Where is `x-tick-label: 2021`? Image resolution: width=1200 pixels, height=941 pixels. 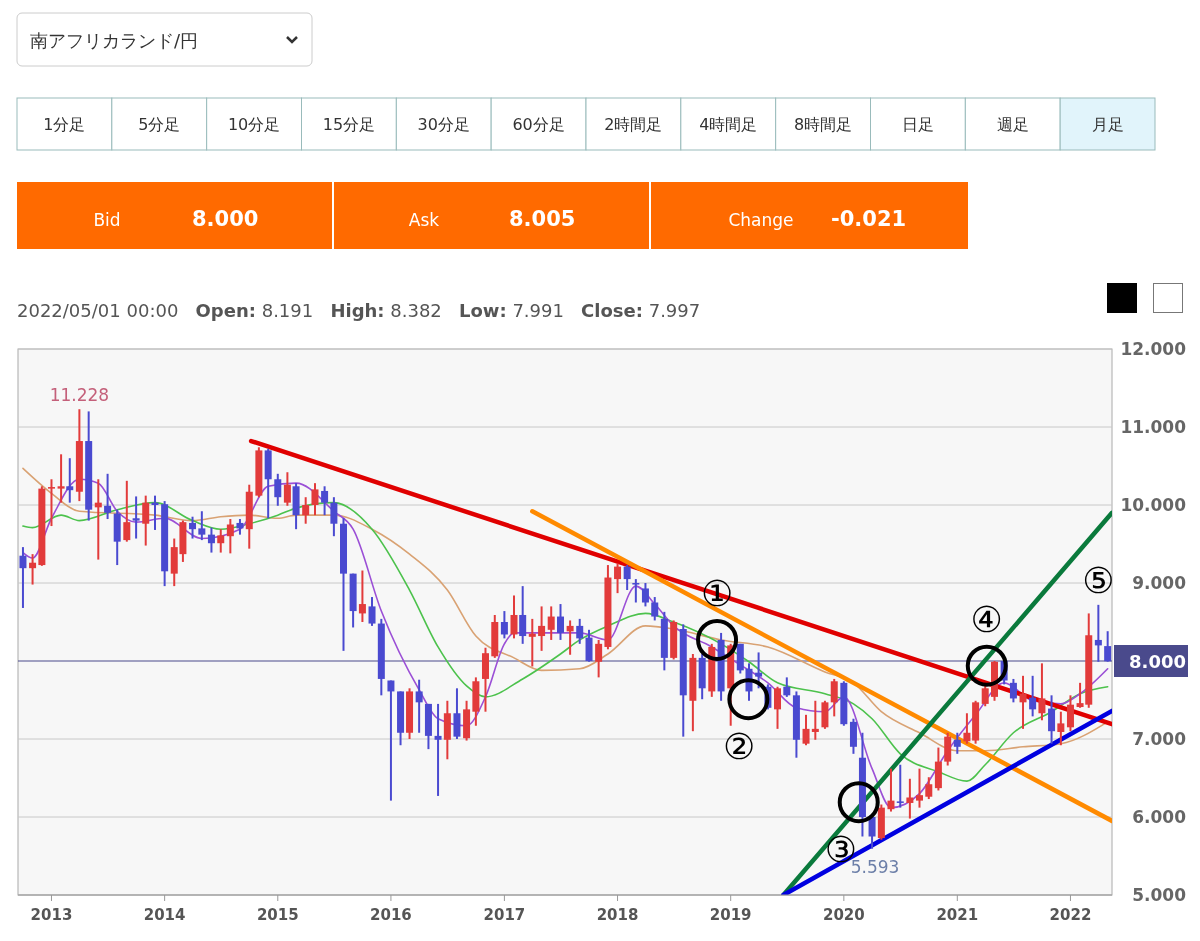 x-tick-label: 2021 is located at coordinates (957, 915).